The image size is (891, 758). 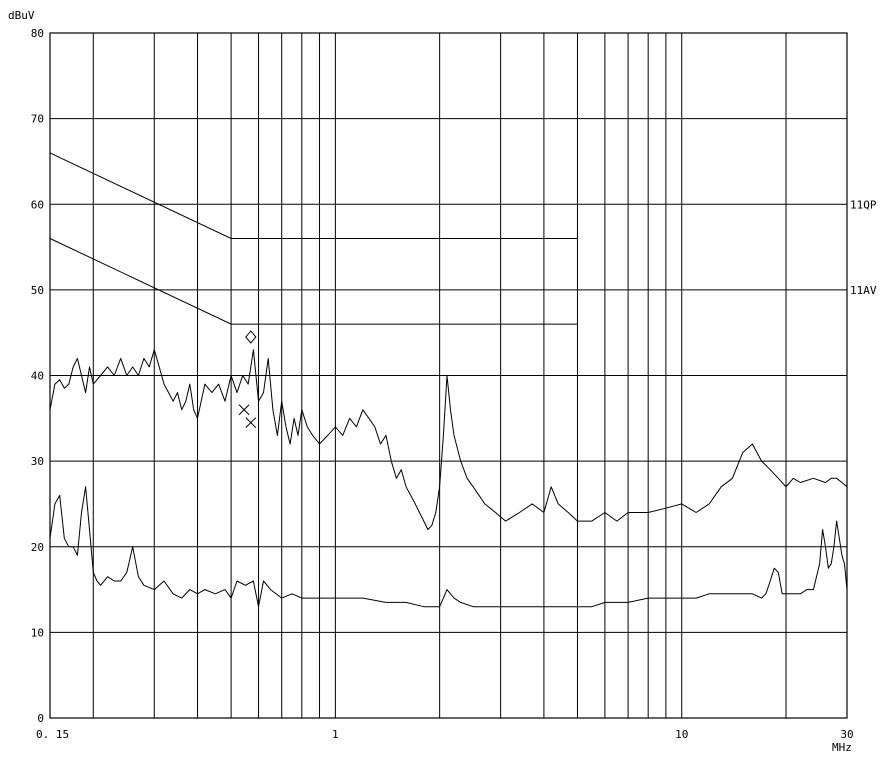 I want to click on y-tick-label: 70, so click(x=37, y=119).